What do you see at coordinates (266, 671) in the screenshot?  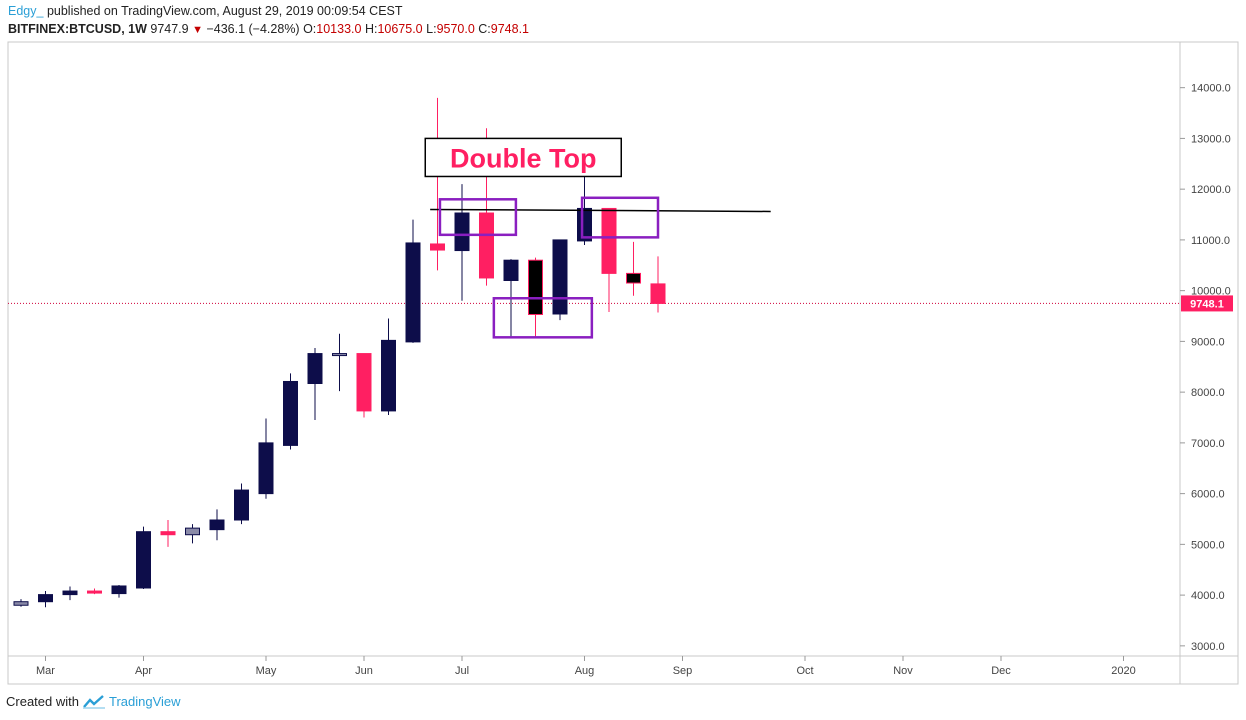 I see `x-tick-label: May` at bounding box center [266, 671].